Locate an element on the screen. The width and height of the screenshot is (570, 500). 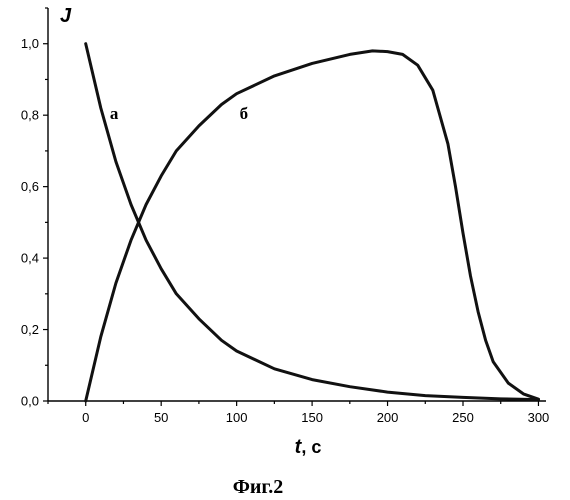
x-tick-label: 250 is located at coordinates (463, 417).